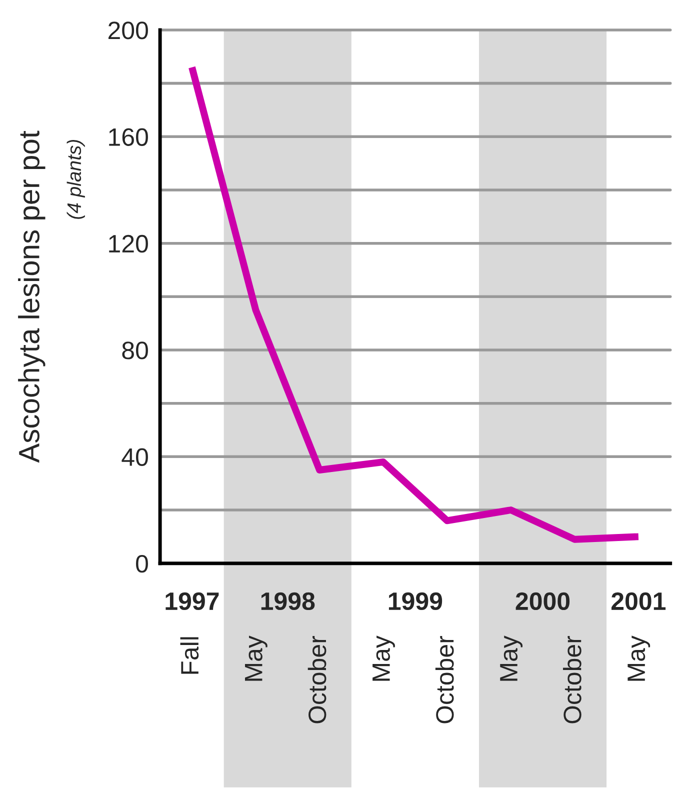  I want to click on y-tick-label: 120, so click(128, 243).